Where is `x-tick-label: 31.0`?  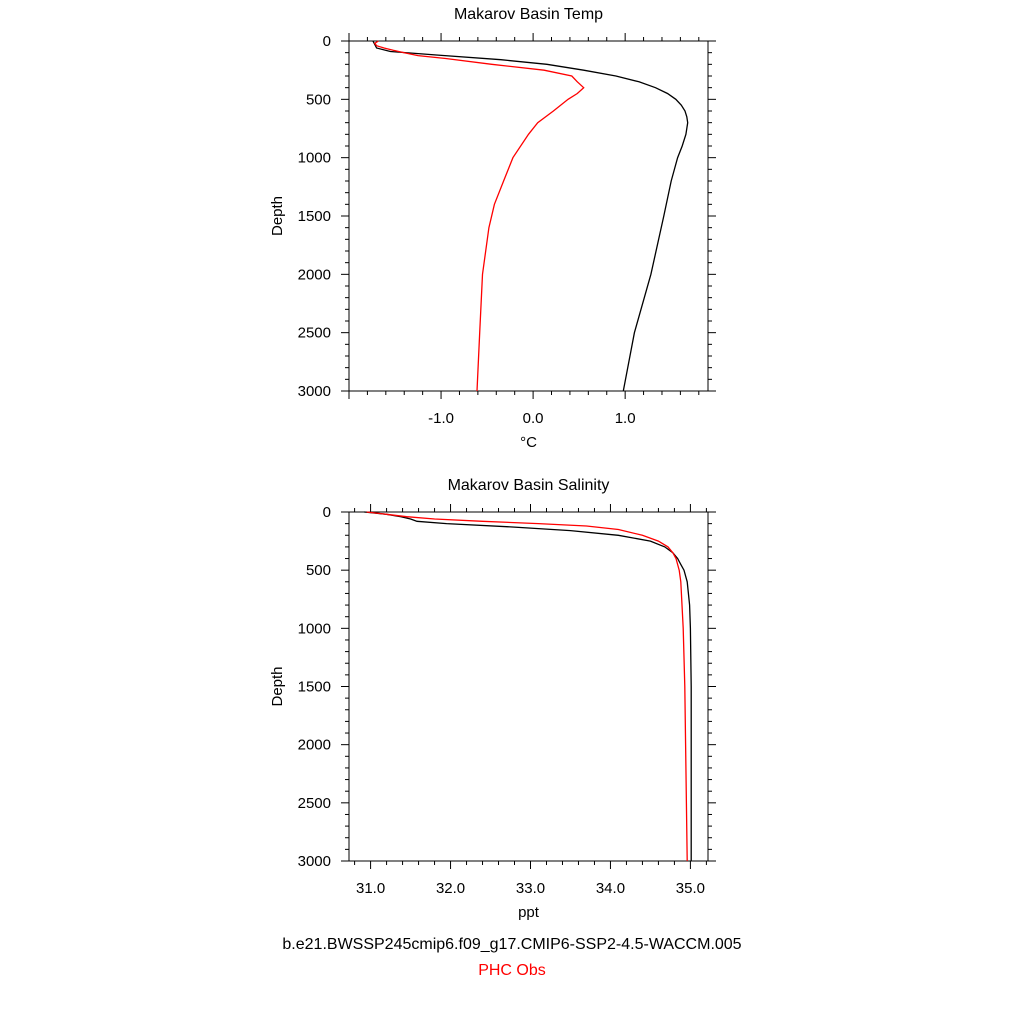 x-tick-label: 31.0 is located at coordinates (370, 888).